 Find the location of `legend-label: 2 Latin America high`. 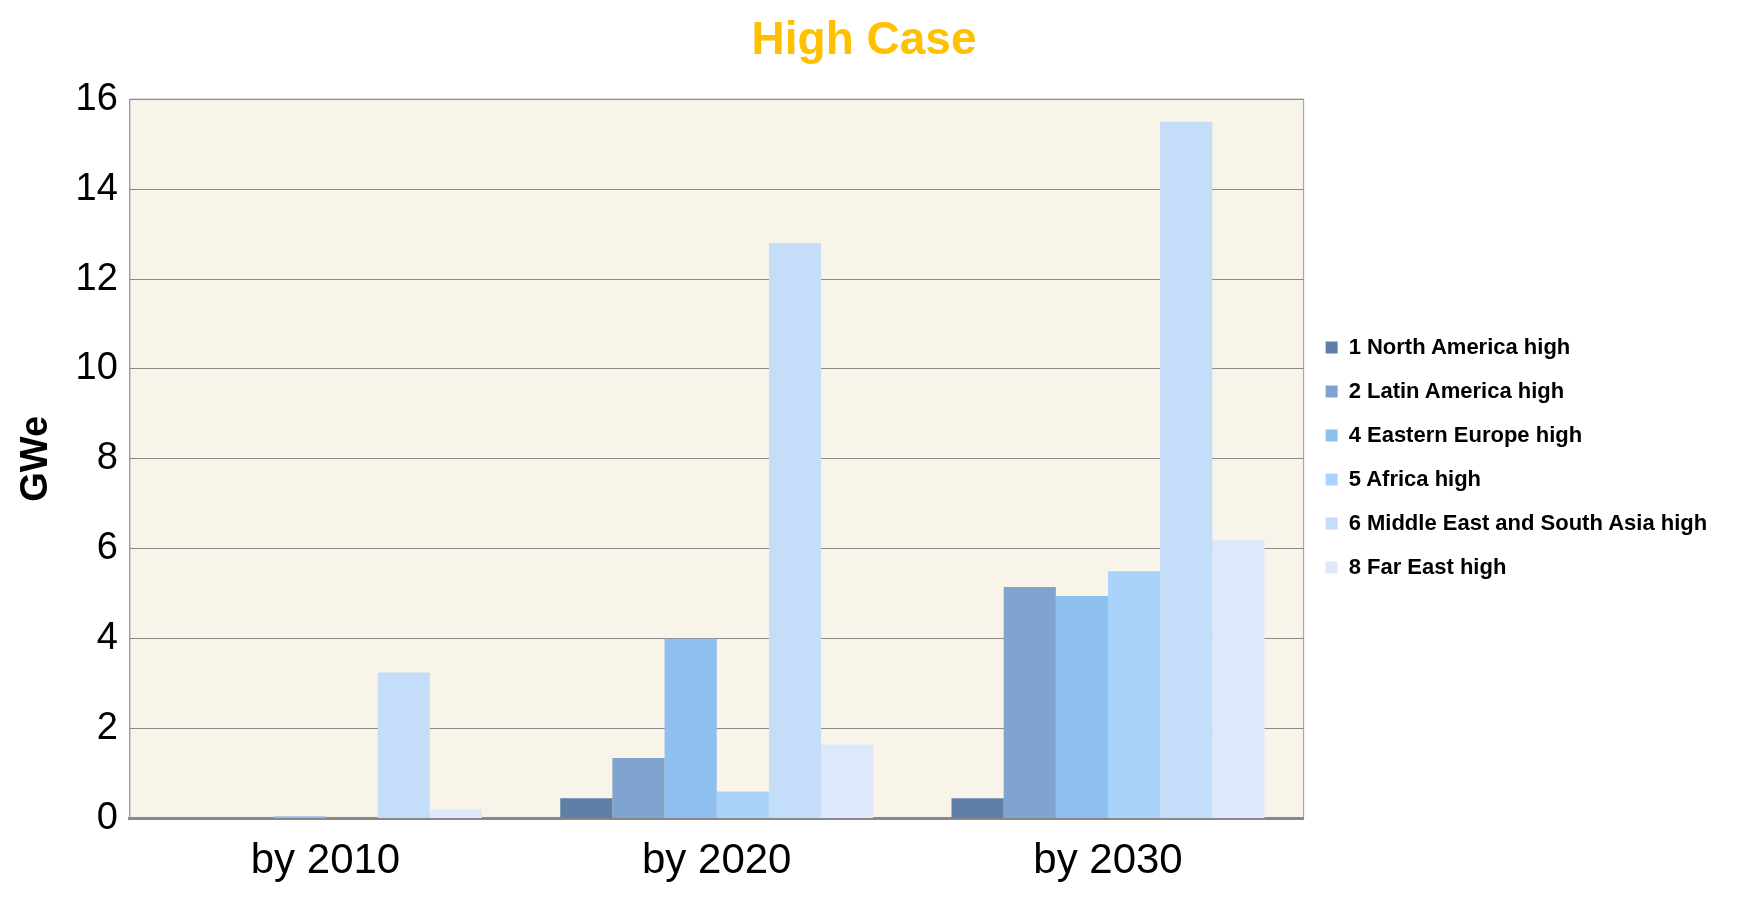

legend-label: 2 Latin America high is located at coordinates (1456, 390).